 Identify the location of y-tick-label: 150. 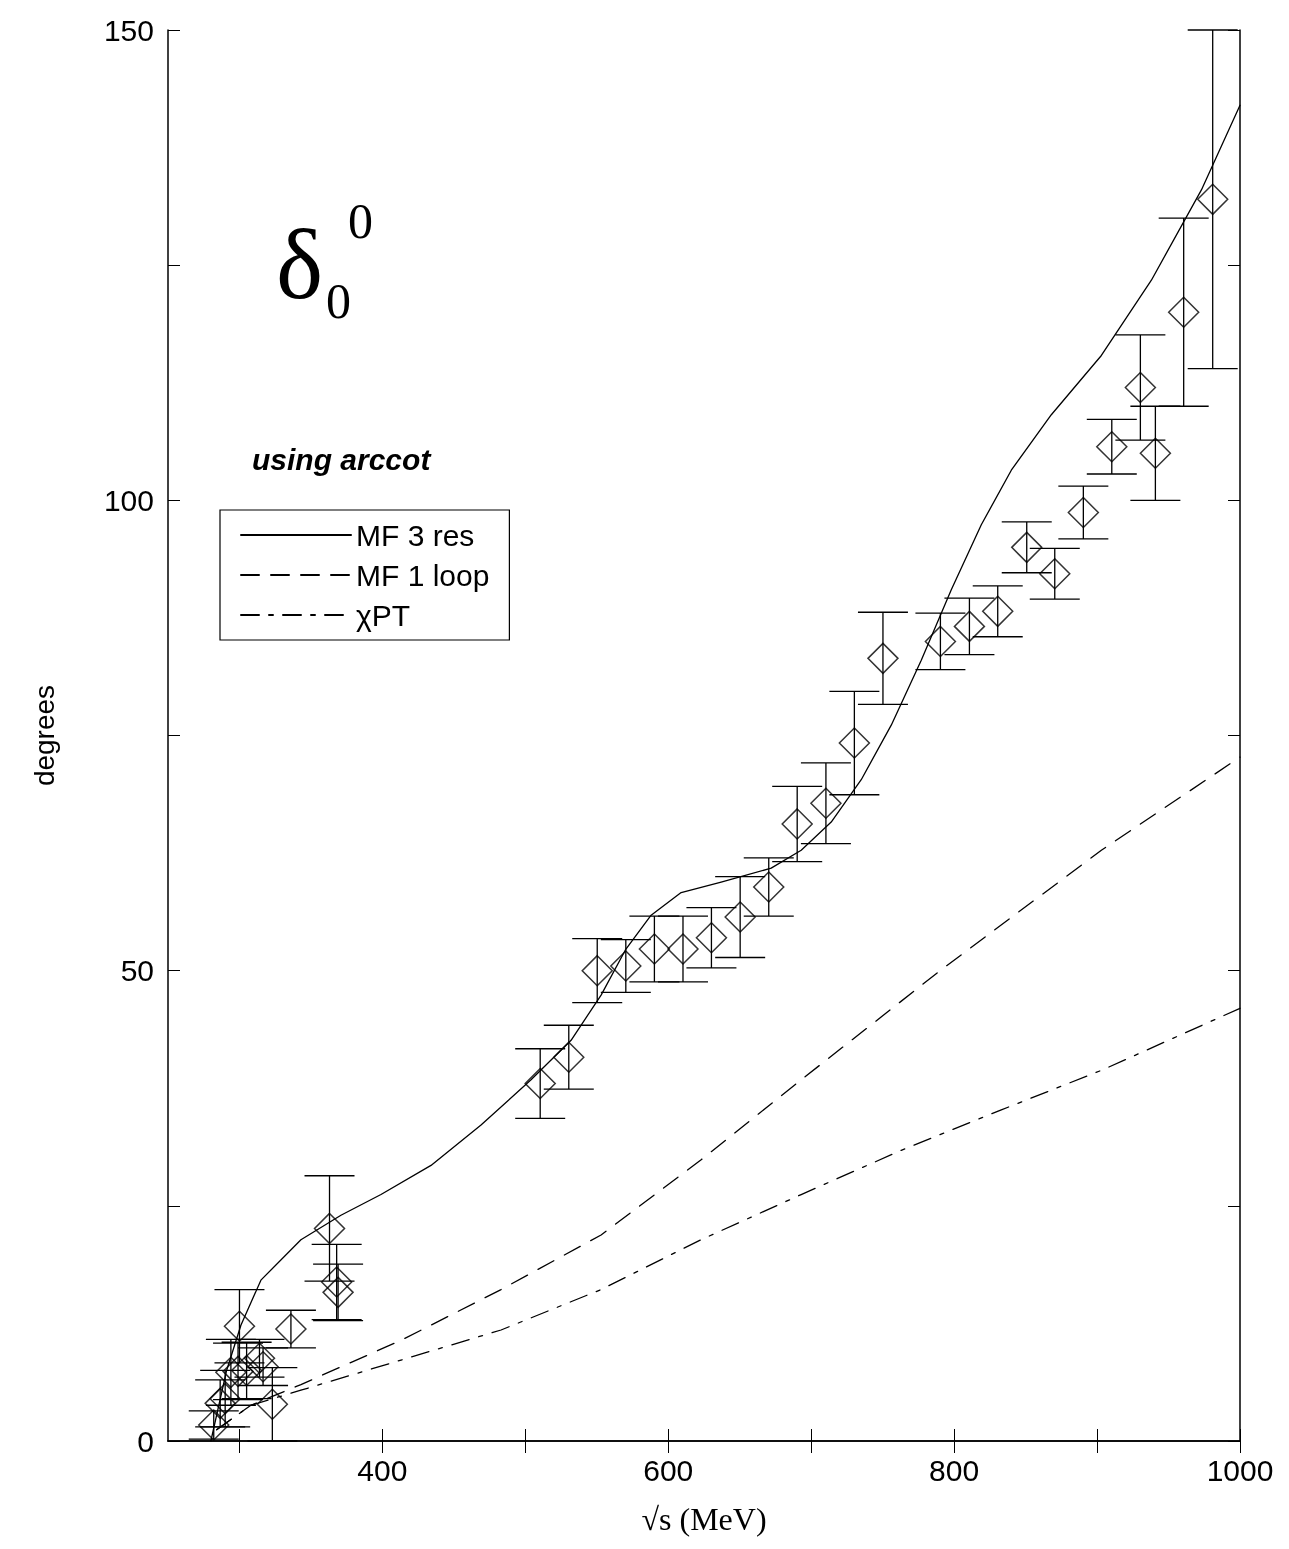
(128, 30).